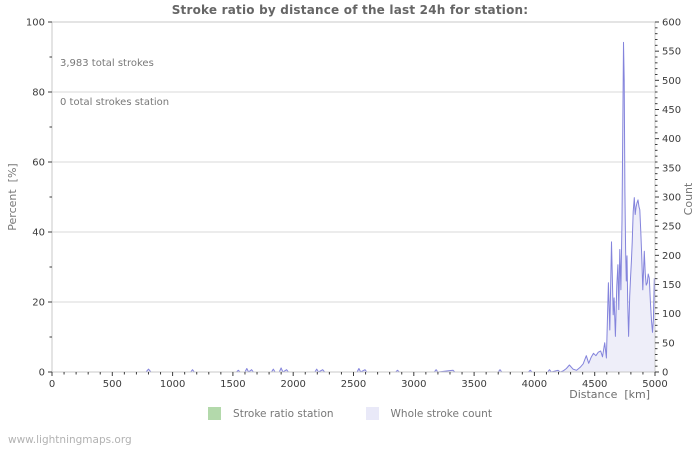 The image size is (700, 450). Describe the element at coordinates (38, 93) in the screenshot. I see `svg-text: 80` at that location.